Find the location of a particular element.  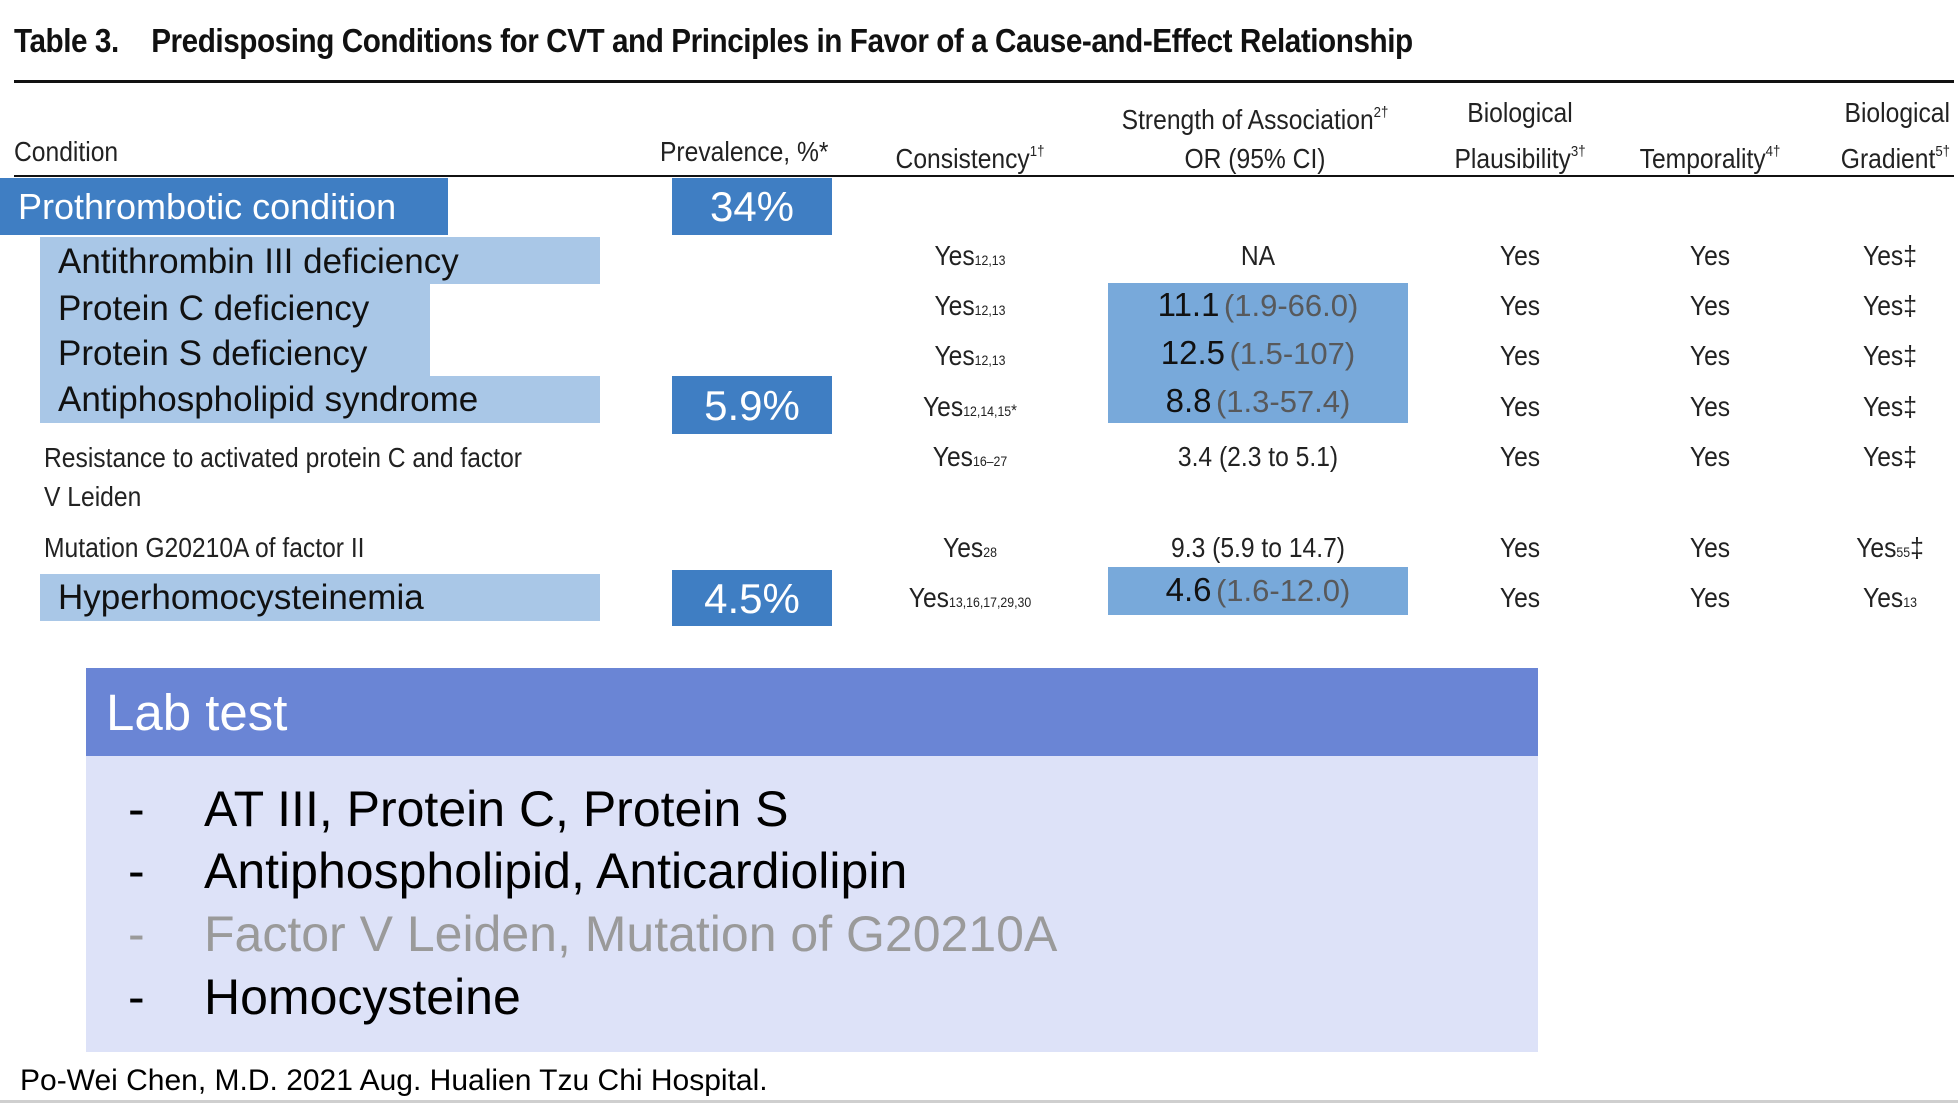

header-gradient: Biological Gradient5† is located at coordinates (1895, 135).